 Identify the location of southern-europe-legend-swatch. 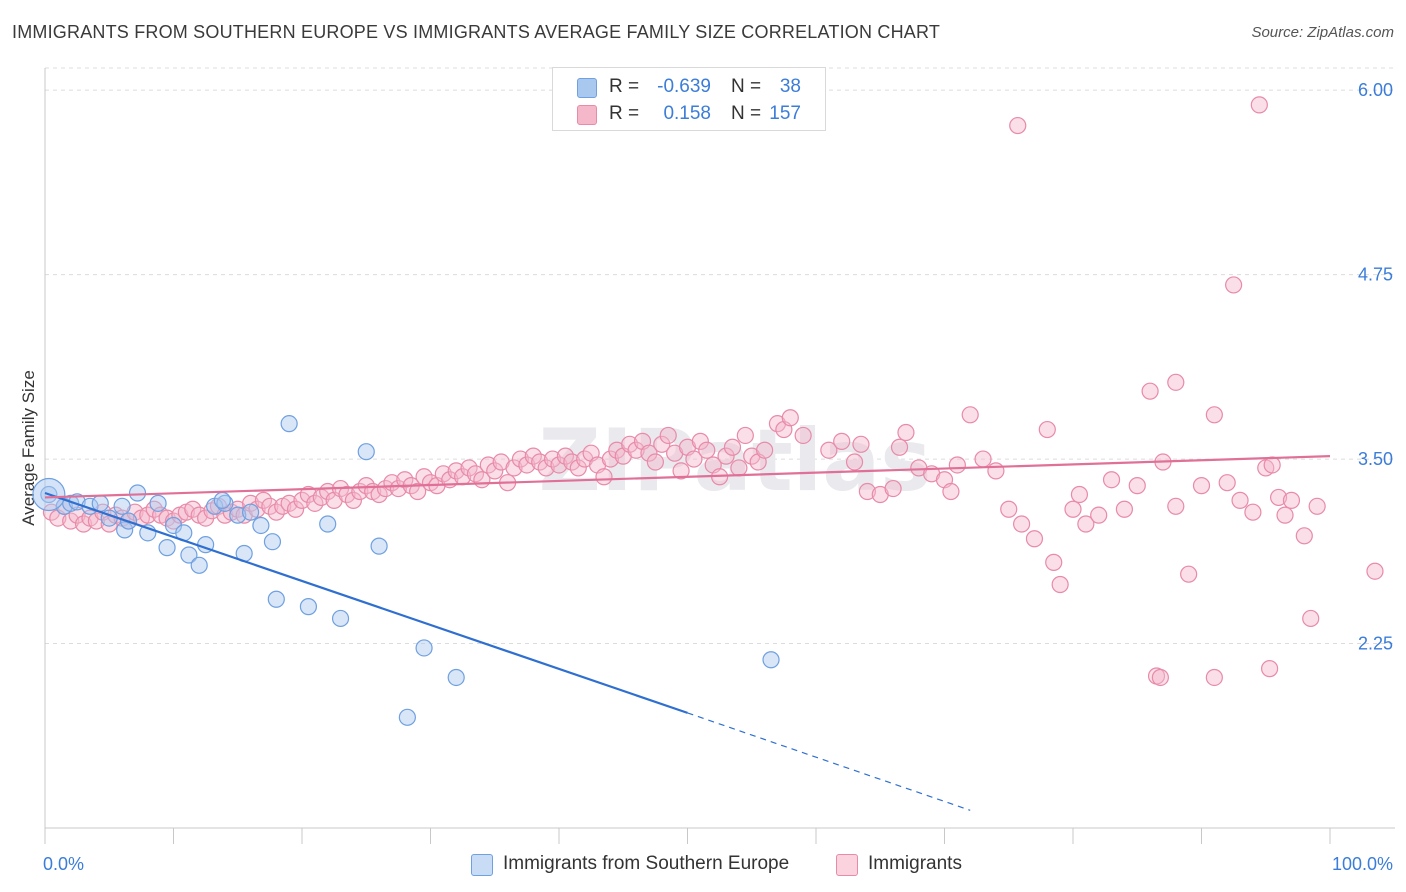
(482, 865).